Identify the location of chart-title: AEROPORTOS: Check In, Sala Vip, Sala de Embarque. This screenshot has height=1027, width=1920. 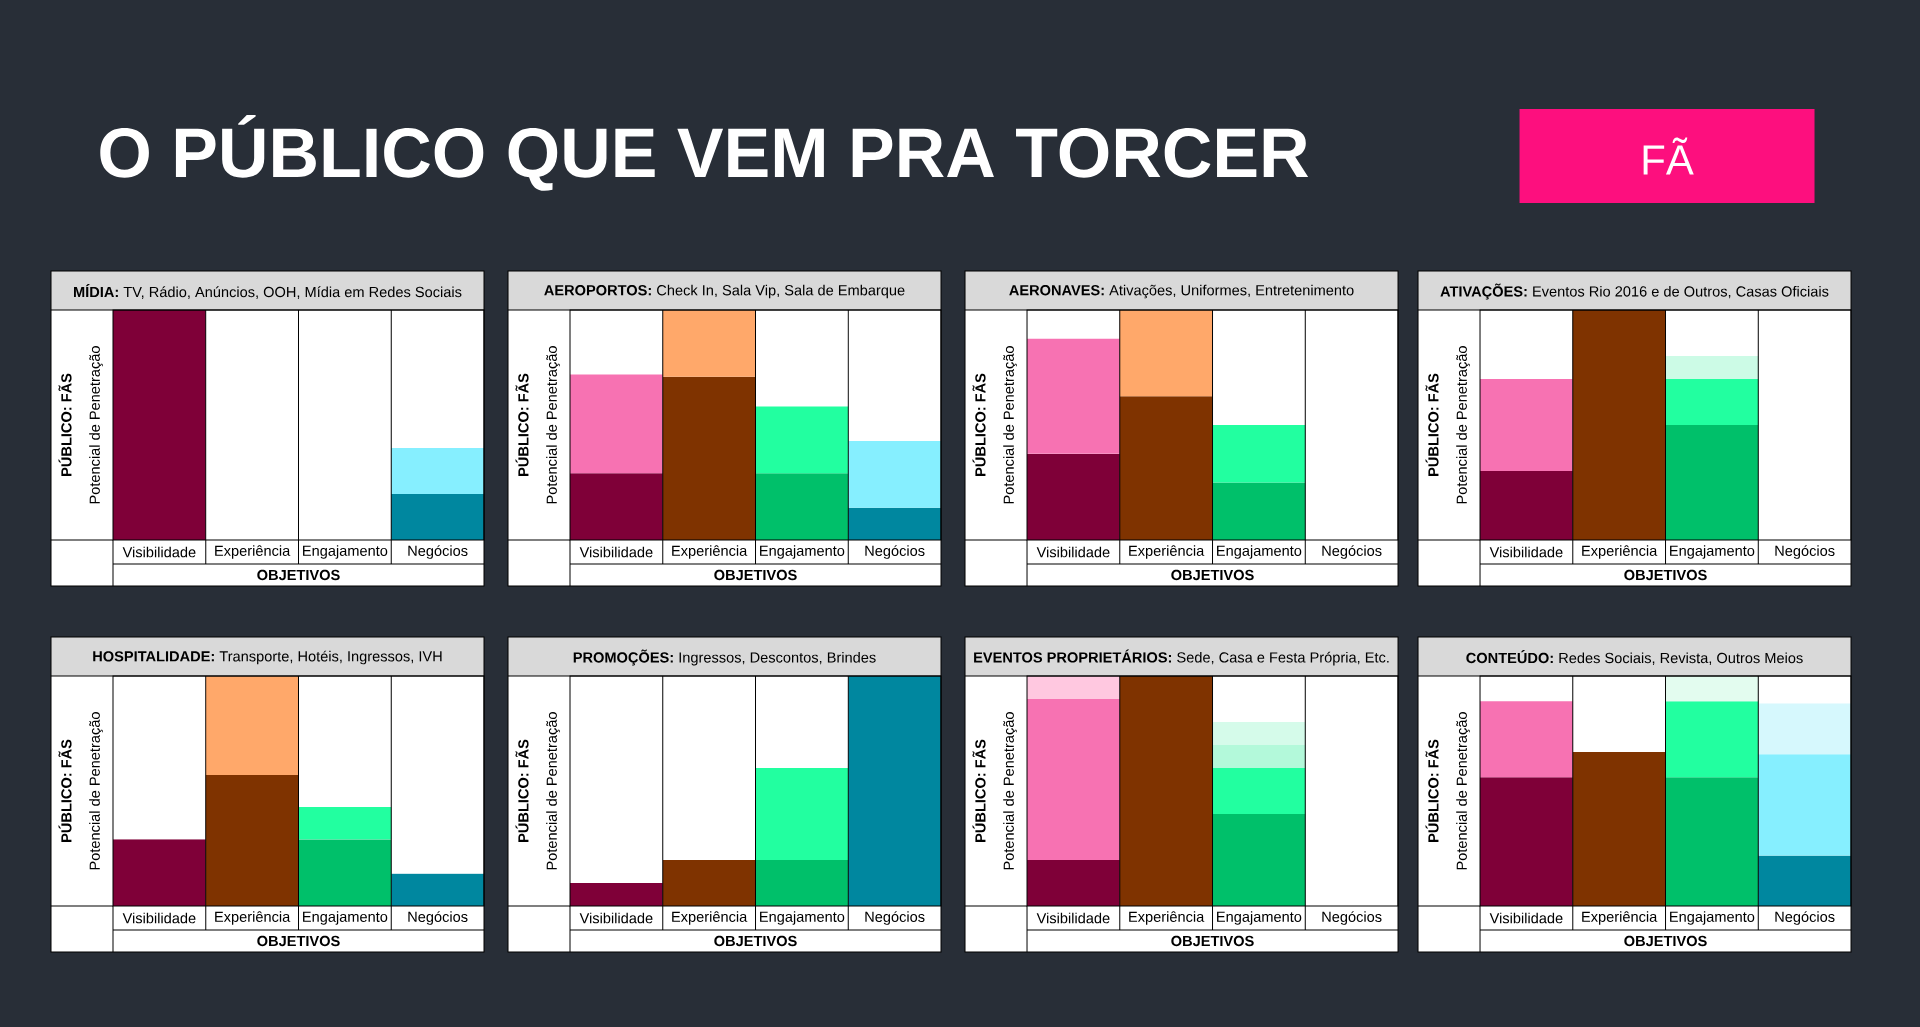
(724, 291).